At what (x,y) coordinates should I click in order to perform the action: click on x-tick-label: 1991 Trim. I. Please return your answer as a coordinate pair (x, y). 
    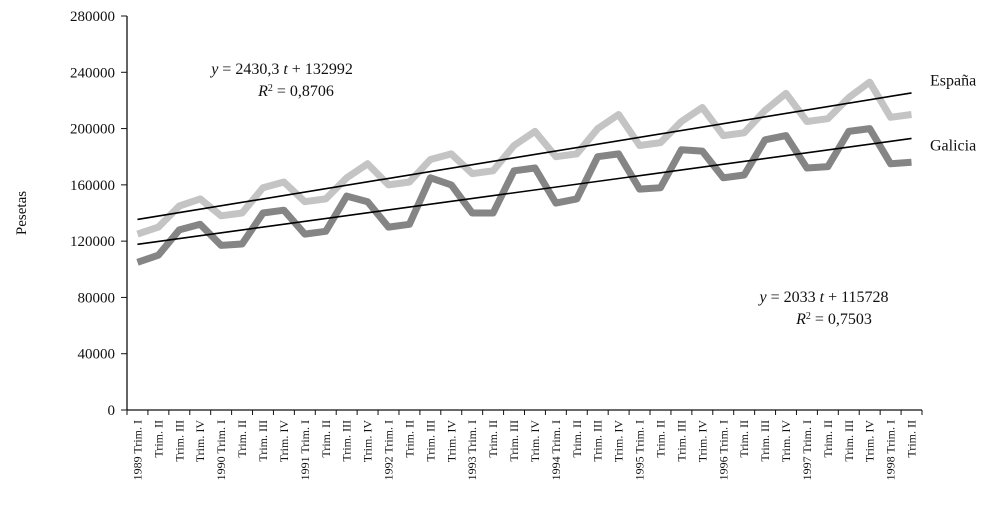
    Looking at the image, I should click on (305, 450).